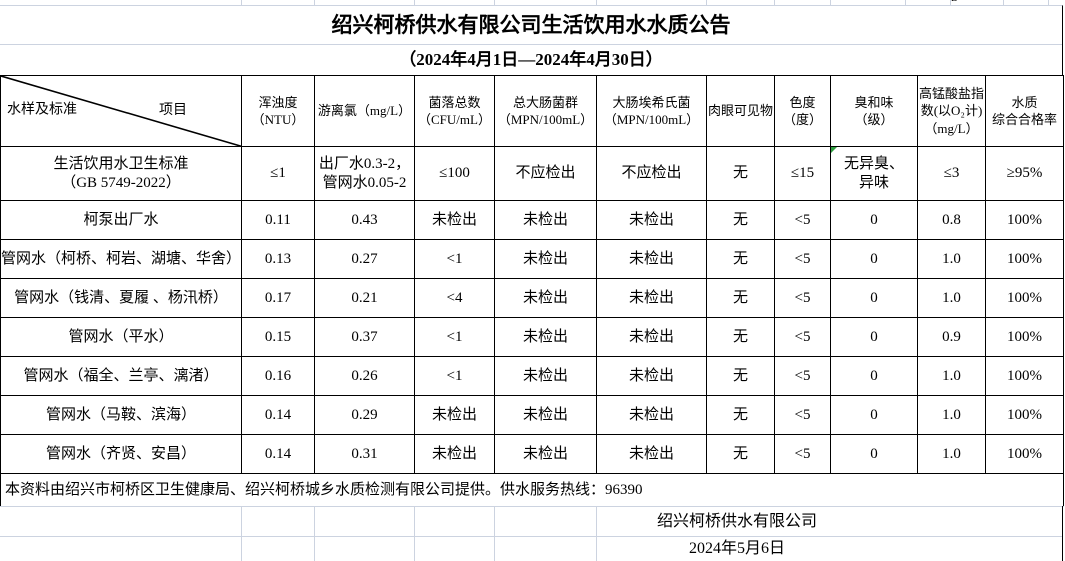 The image size is (1065, 561). I want to click on row-label: 管网水（福全、兰亭、漓渚）, so click(121, 376).